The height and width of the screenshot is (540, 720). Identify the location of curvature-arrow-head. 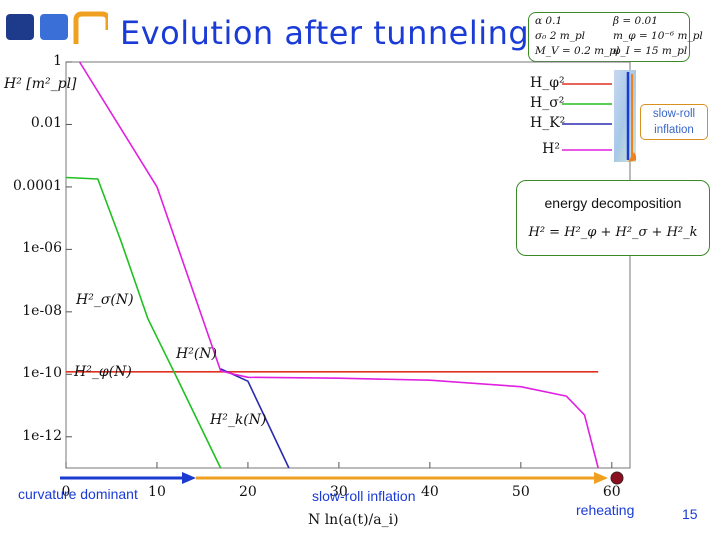
(189, 478).